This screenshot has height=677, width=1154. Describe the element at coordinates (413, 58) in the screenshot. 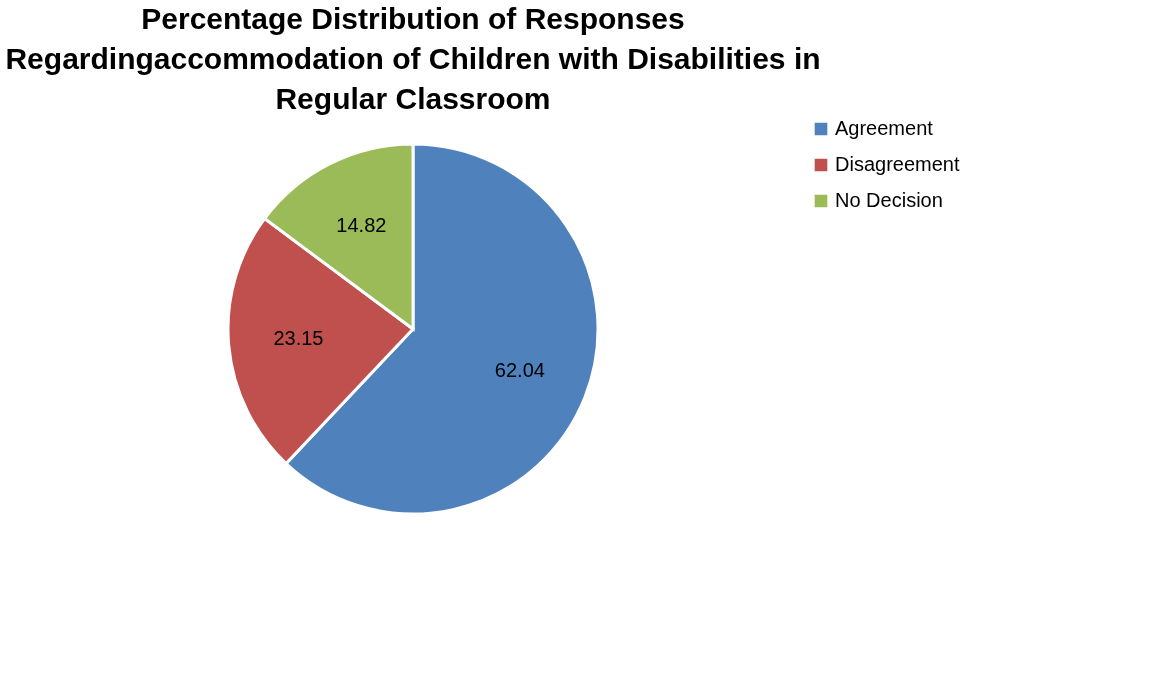

I see `chart-title: Percentage Distribution of Responses Regardingaccommodation of Children with Disabilities in Regular Classroom` at that location.